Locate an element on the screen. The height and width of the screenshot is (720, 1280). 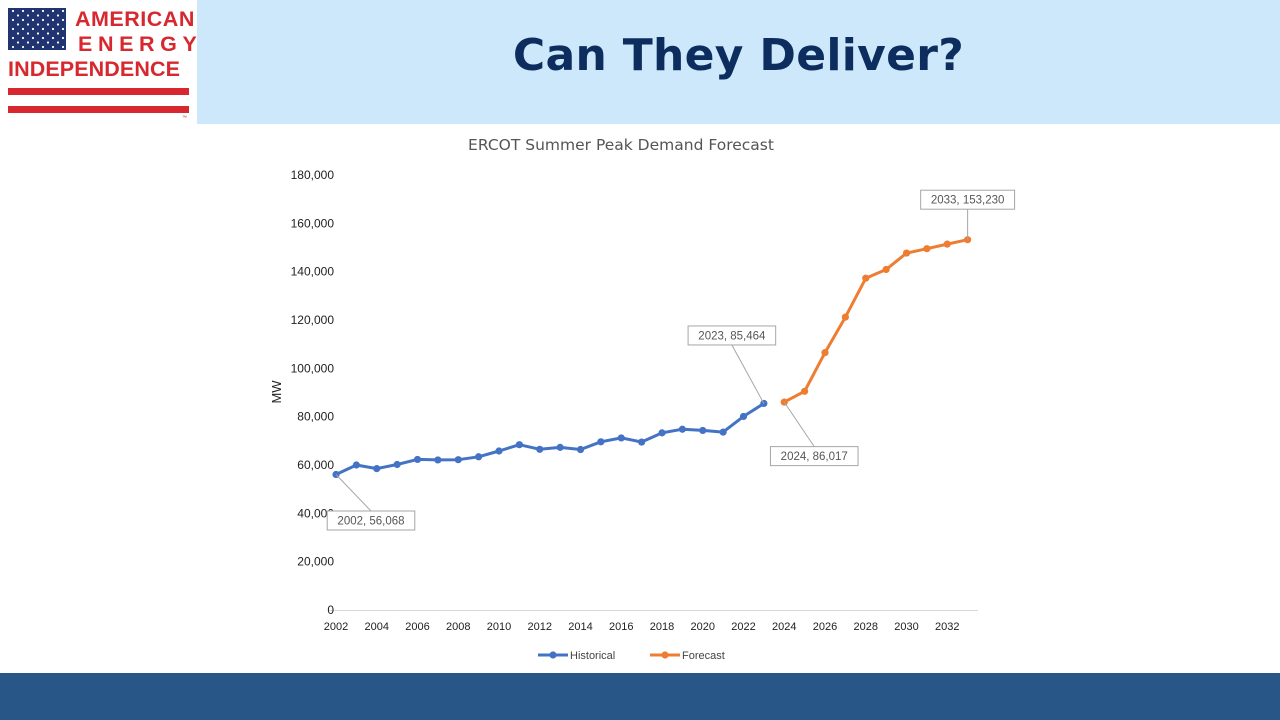
callout-label: 2002, 56,068 is located at coordinates (370, 522).